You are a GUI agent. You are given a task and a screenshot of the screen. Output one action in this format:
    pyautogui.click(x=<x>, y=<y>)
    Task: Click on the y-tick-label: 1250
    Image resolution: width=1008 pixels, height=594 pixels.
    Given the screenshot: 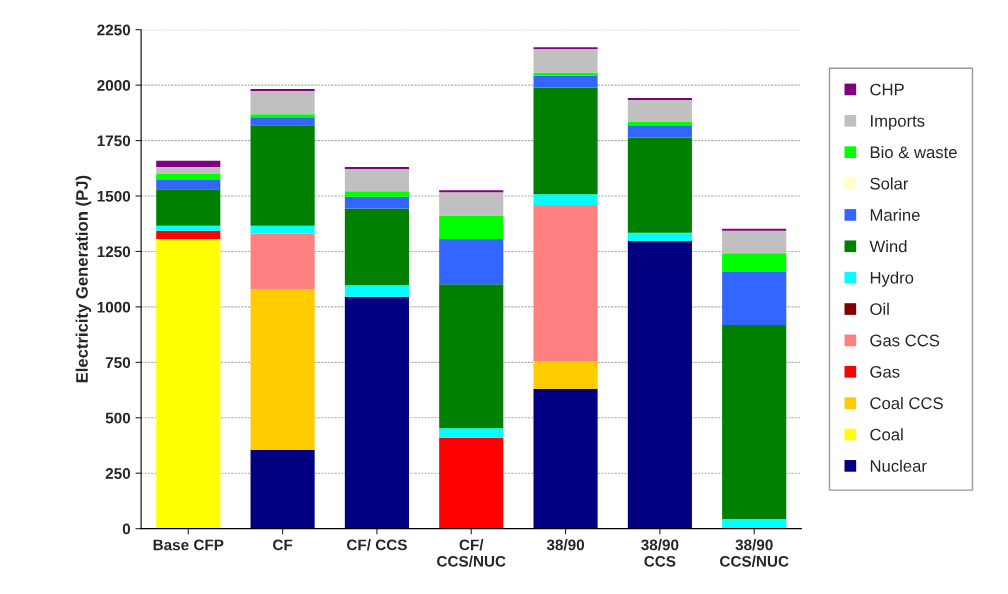 What is the action you would take?
    pyautogui.click(x=114, y=252)
    